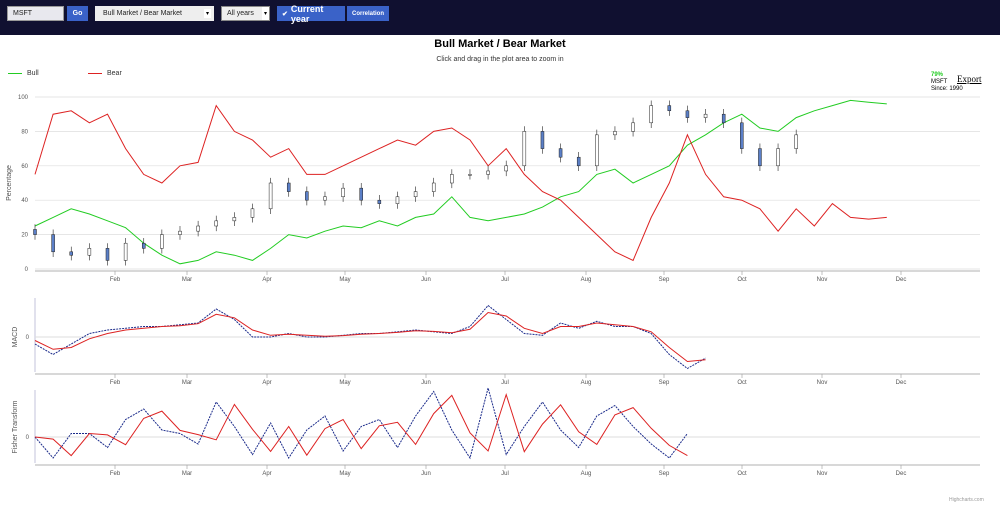  What do you see at coordinates (500, 44) in the screenshot?
I see `chart-title: Bull Market / Bear Market` at bounding box center [500, 44].